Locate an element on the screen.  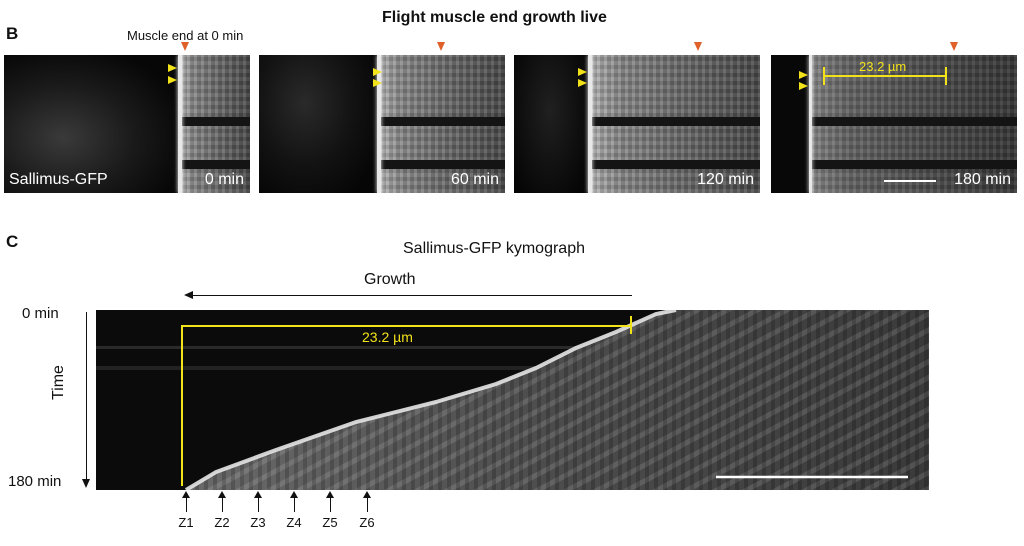
z-label: Z6 is located at coordinates (367, 522).